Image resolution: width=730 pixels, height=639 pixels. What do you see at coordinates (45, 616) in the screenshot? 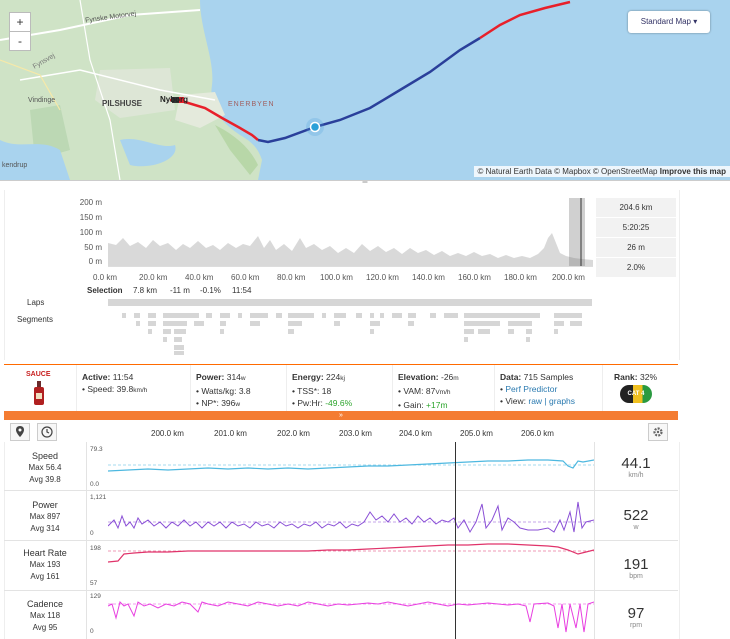
I see `cadence-row-label: Cadence Max 118 Avg 95` at bounding box center [45, 616].